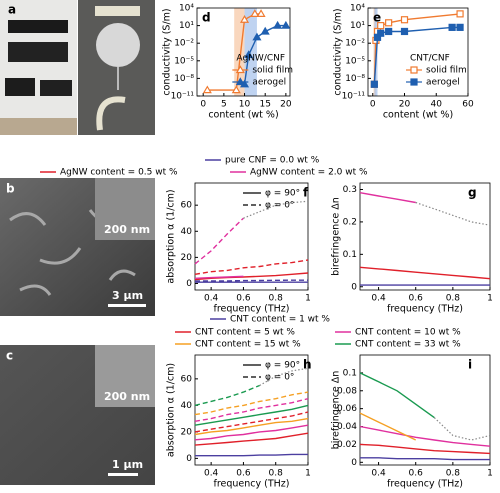 Image resolution: width=500 pixels, height=493 pixels. Describe the element at coordinates (378, 474) in the screenshot. I see `x-tick-label: 0.4` at that location.